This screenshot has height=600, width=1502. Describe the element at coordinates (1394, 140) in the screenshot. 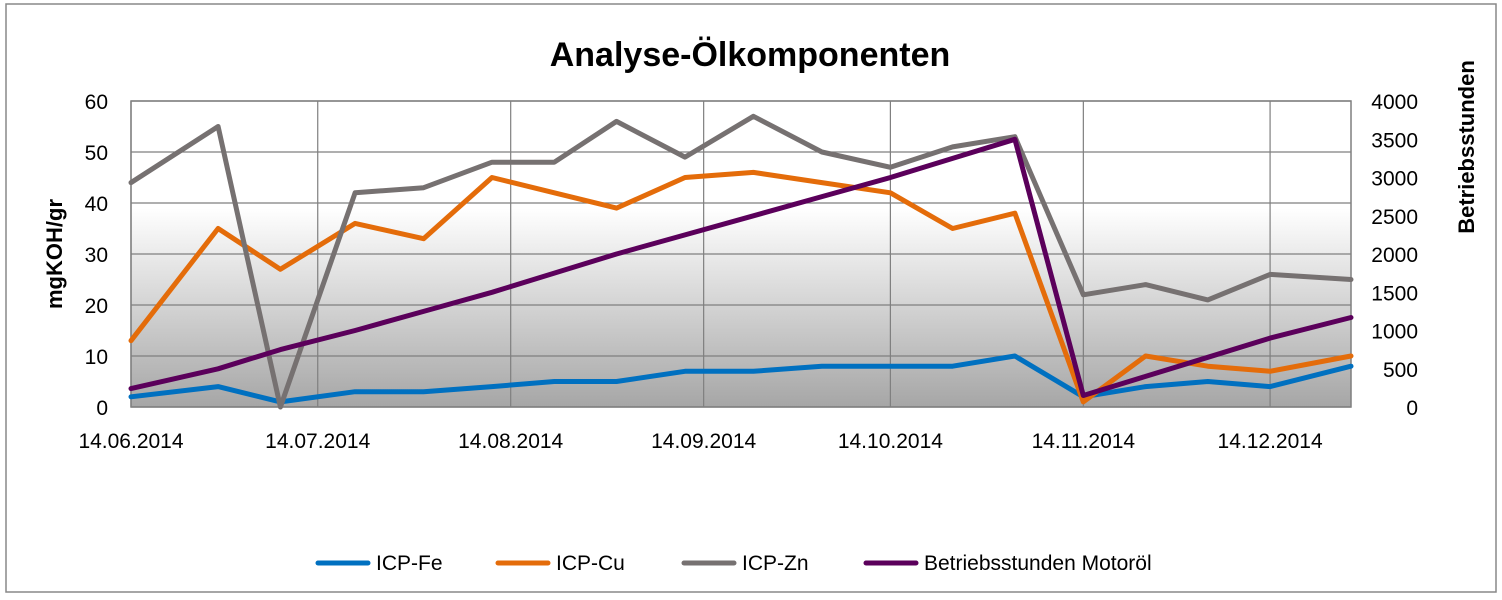

I see `y2-tick-label: 3500` at that location.